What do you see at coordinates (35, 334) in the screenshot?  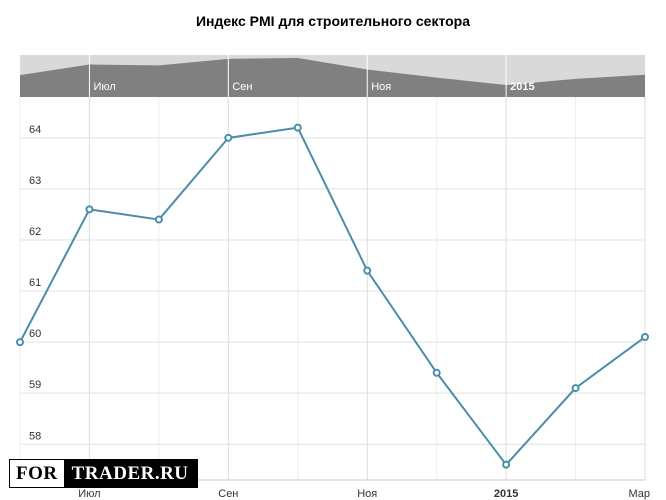 I see `y-tick-label: 60` at bounding box center [35, 334].